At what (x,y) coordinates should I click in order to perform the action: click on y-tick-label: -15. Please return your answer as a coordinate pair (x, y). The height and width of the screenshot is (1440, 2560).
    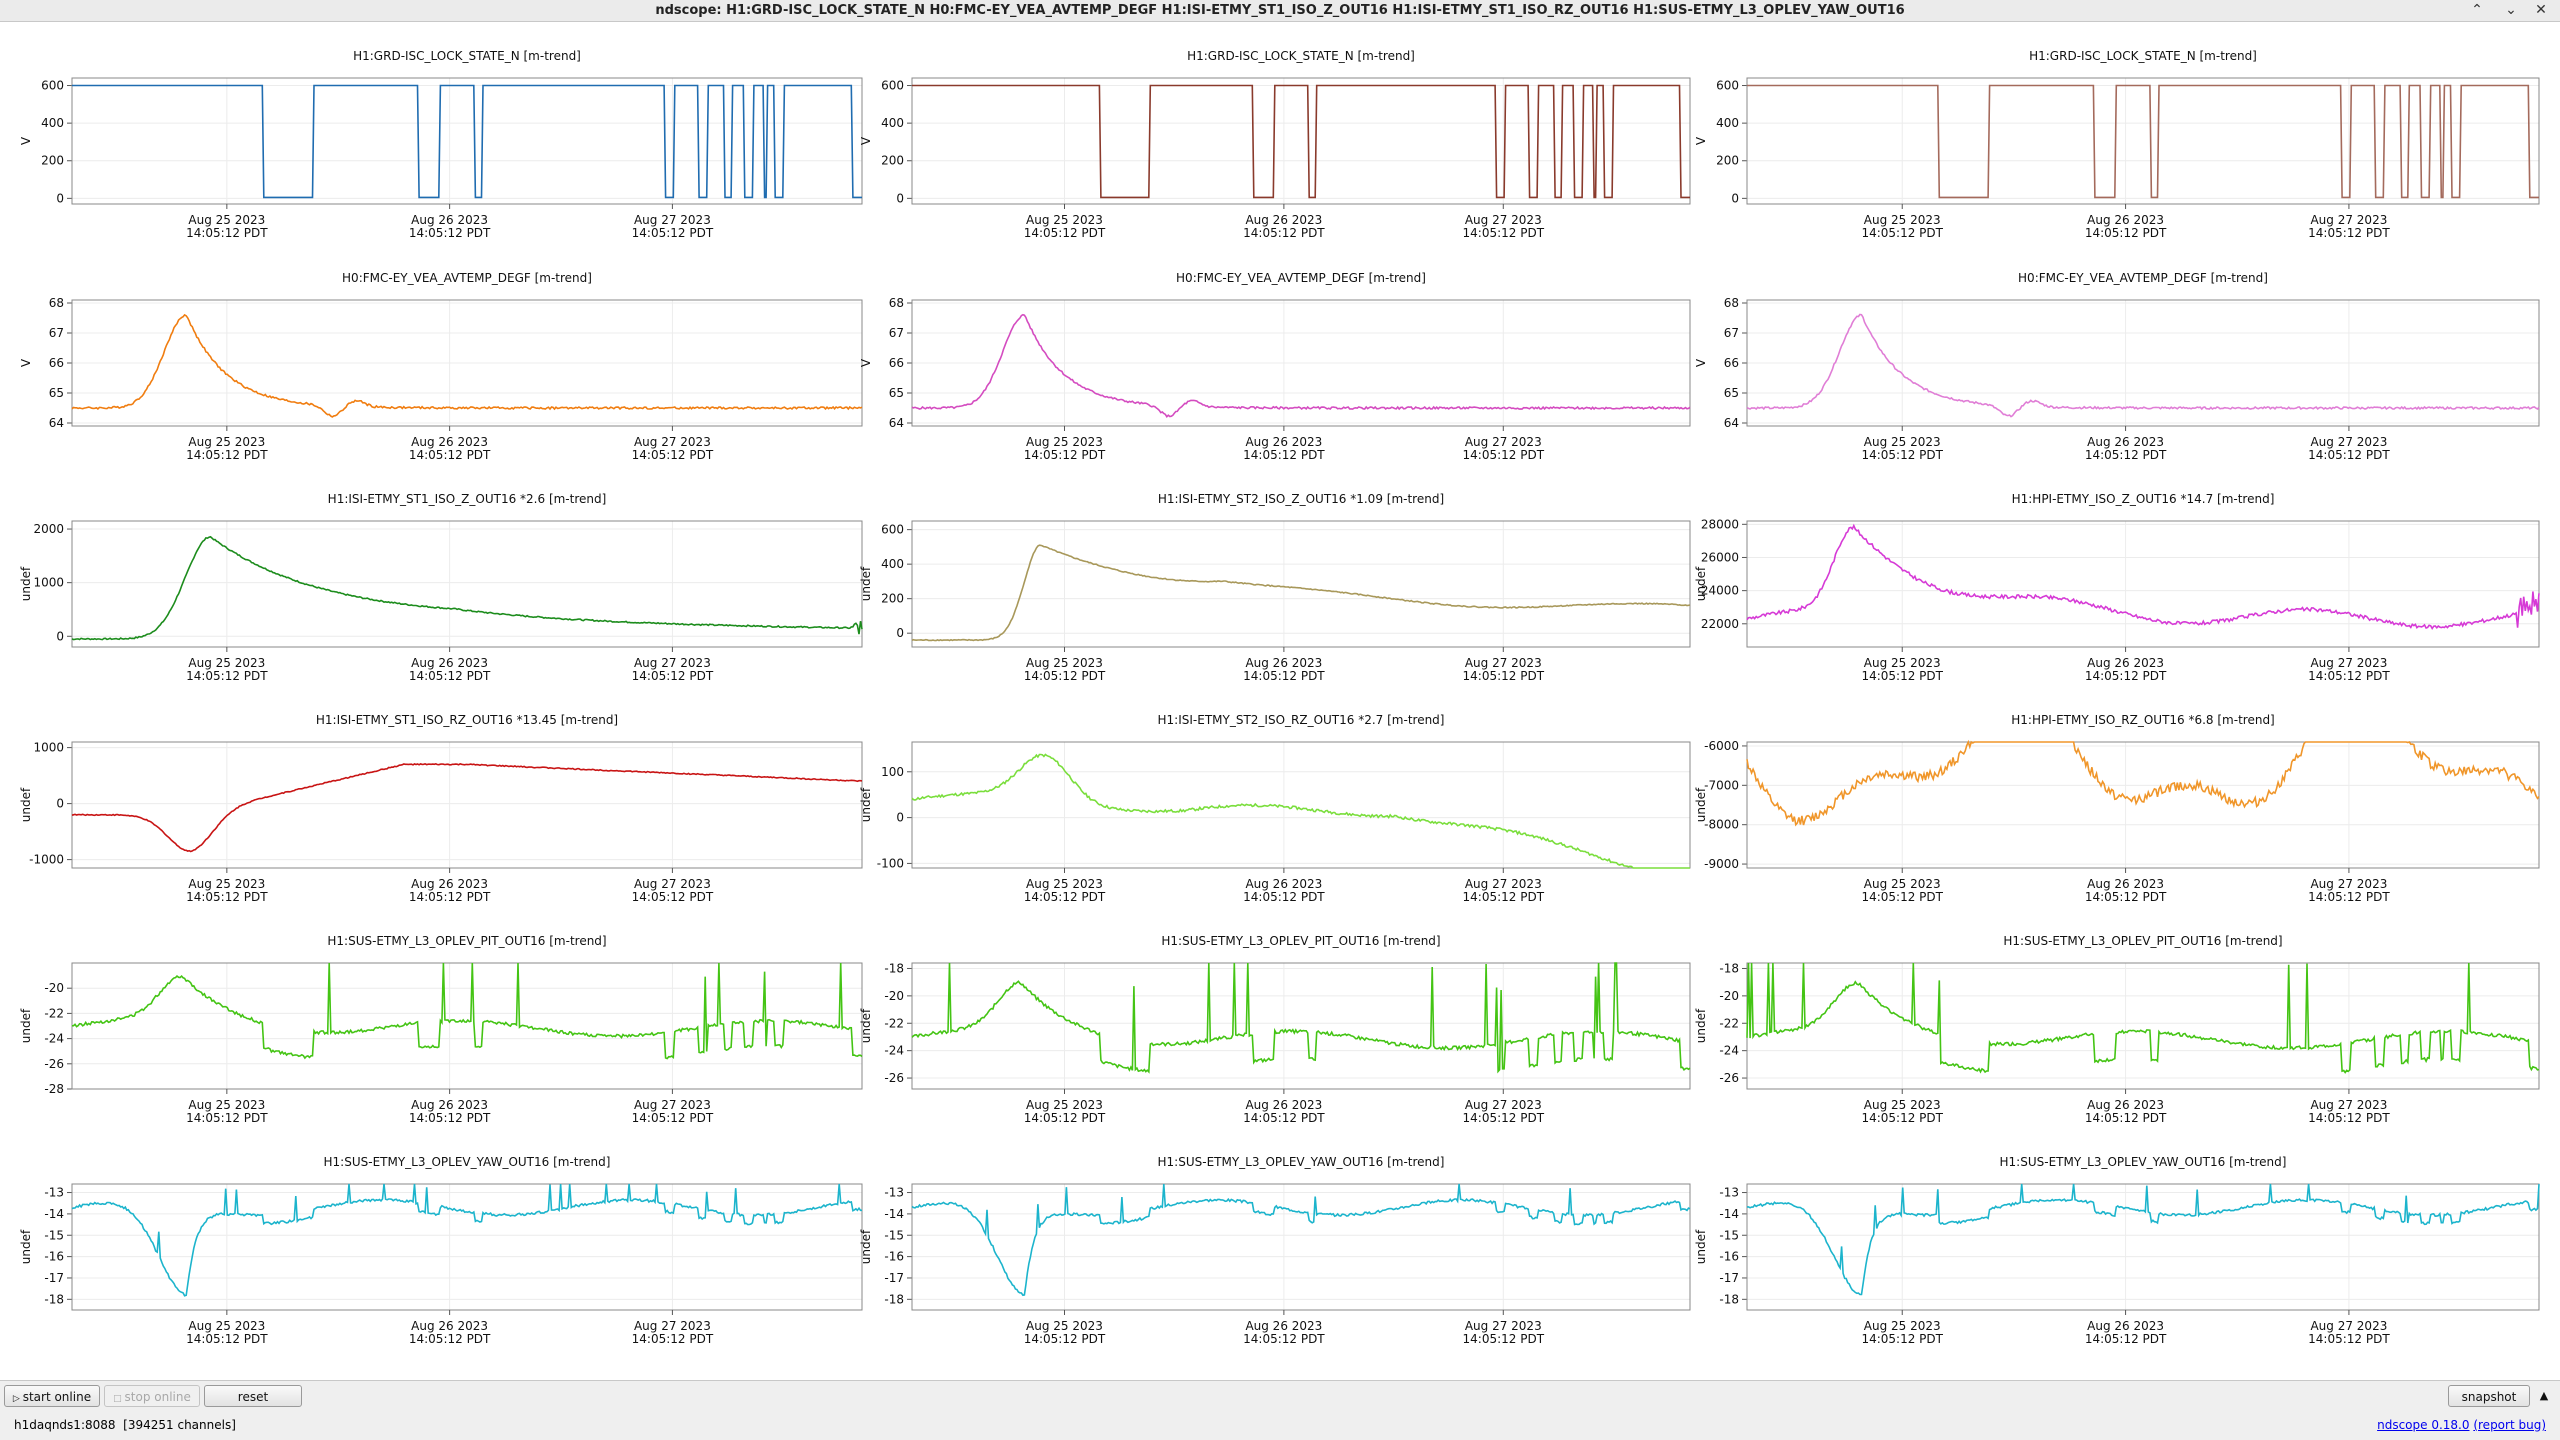
    Looking at the image, I should click on (894, 1235).